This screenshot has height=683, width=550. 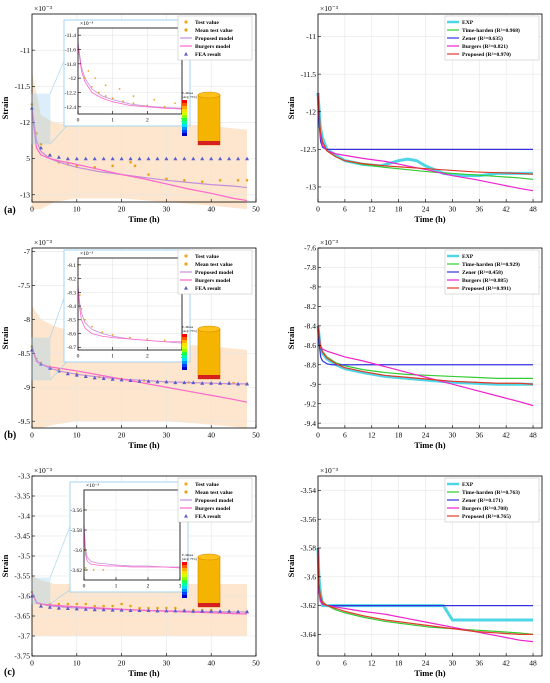 What do you see at coordinates (24, 596) in the screenshot?
I see `y-tick-label: -3.6` at bounding box center [24, 596].